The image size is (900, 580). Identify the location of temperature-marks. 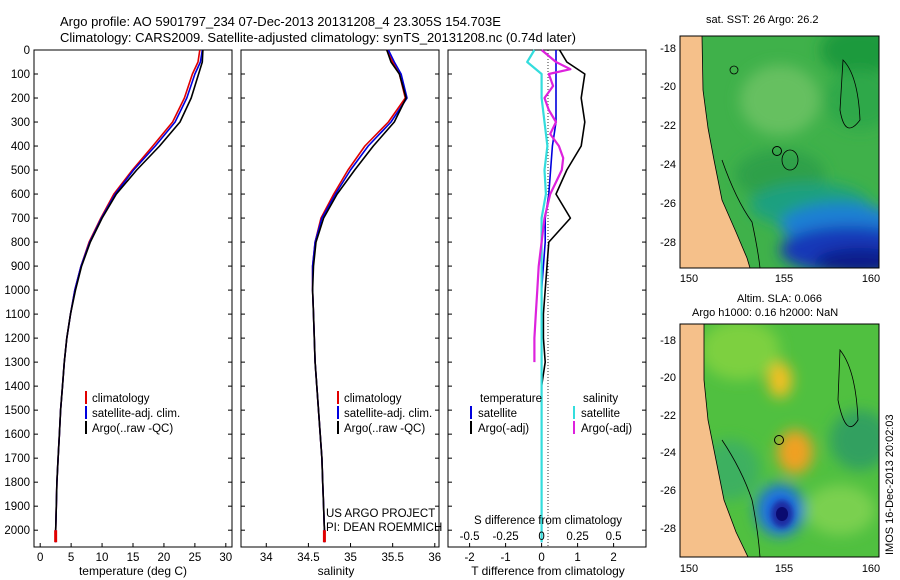
(129, 296).